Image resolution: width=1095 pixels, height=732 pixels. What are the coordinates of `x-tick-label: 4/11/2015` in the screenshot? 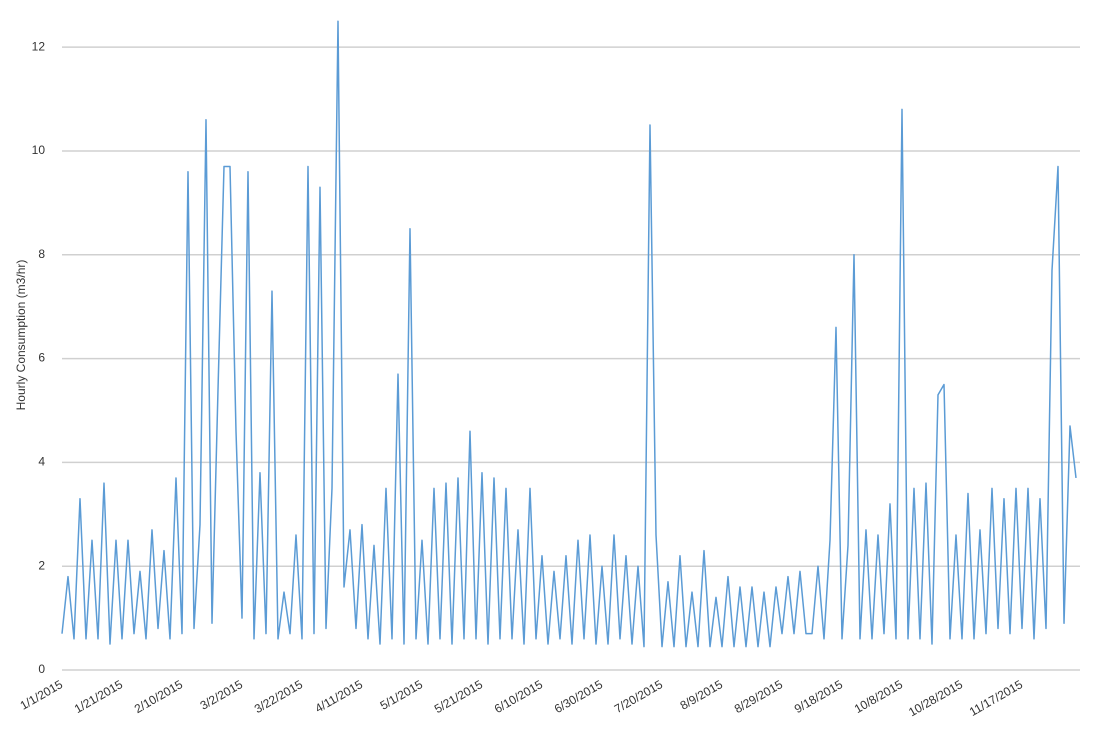 It's located at (339, 696).